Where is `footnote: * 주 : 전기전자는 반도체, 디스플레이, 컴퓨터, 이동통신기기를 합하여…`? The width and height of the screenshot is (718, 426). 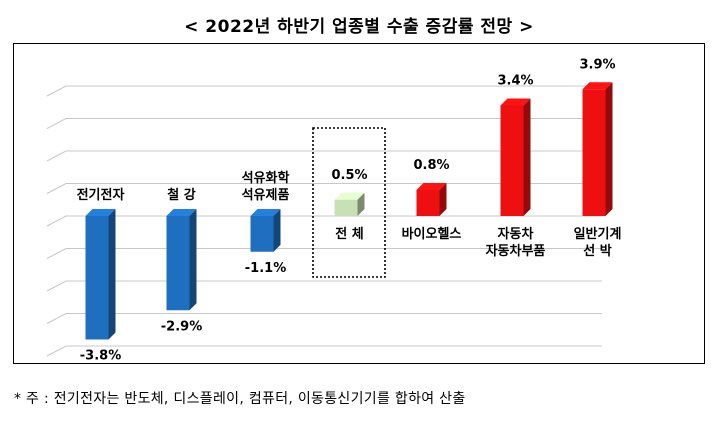 footnote: * 주 : 전기전자는 반도체, 디스플레이, 컴퓨터, 이동통신기기를 합하여… is located at coordinates (240, 399).